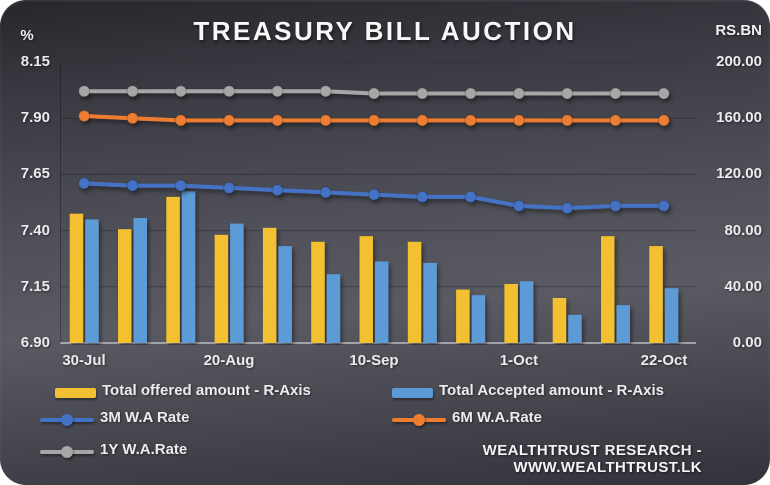  What do you see at coordinates (664, 360) in the screenshot?
I see `x-axis-tick: 22-Oct` at bounding box center [664, 360].